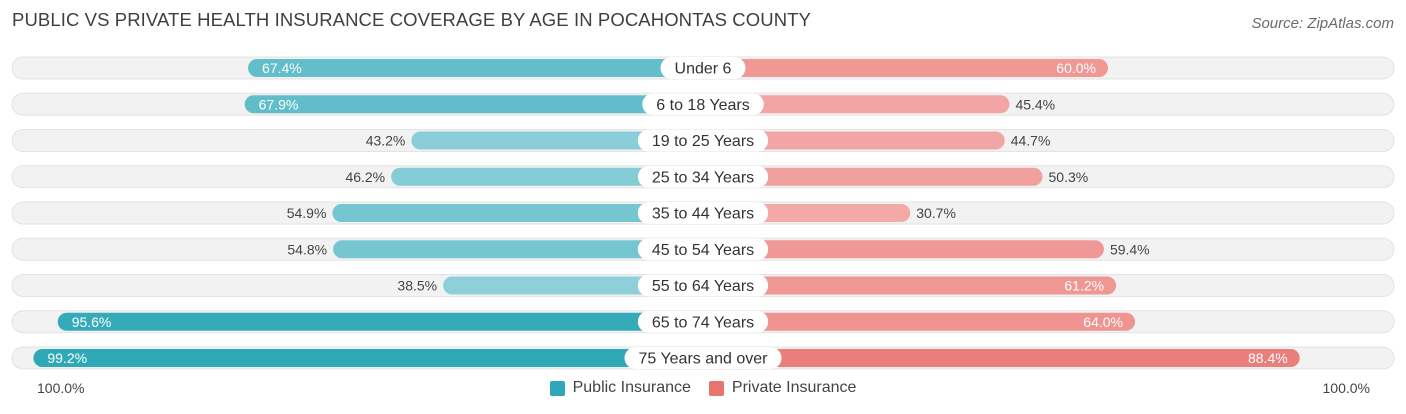 The height and width of the screenshot is (414, 1406). What do you see at coordinates (365, 177) in the screenshot?
I see `public-value-label: 46.2%` at bounding box center [365, 177].